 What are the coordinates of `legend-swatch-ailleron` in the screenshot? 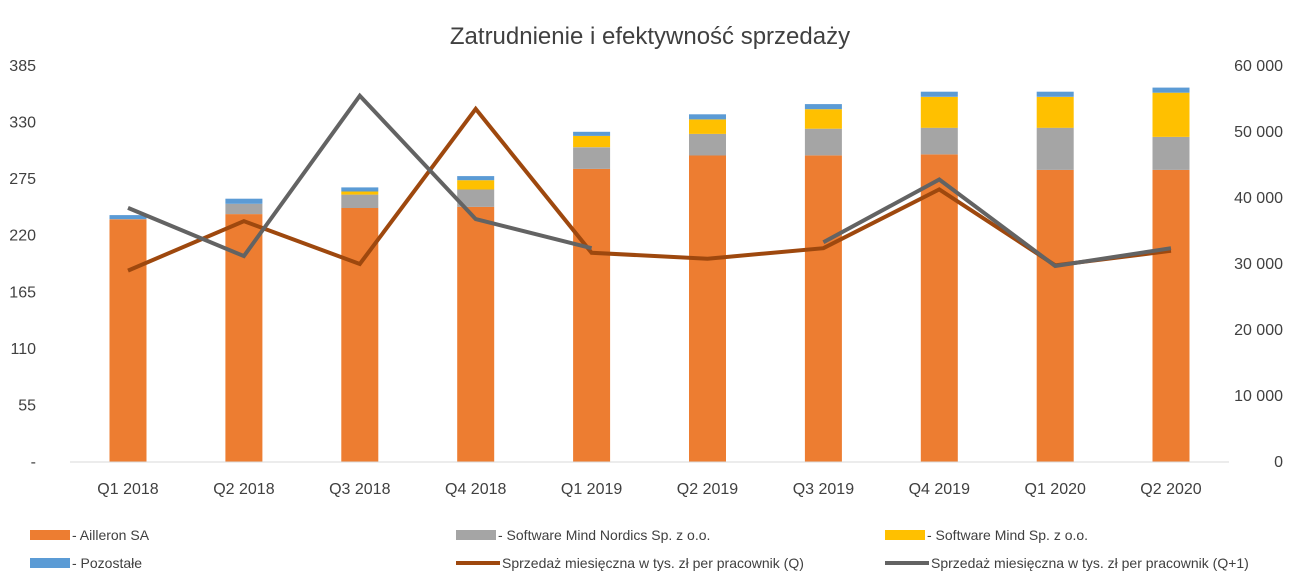 It's located at (50, 535).